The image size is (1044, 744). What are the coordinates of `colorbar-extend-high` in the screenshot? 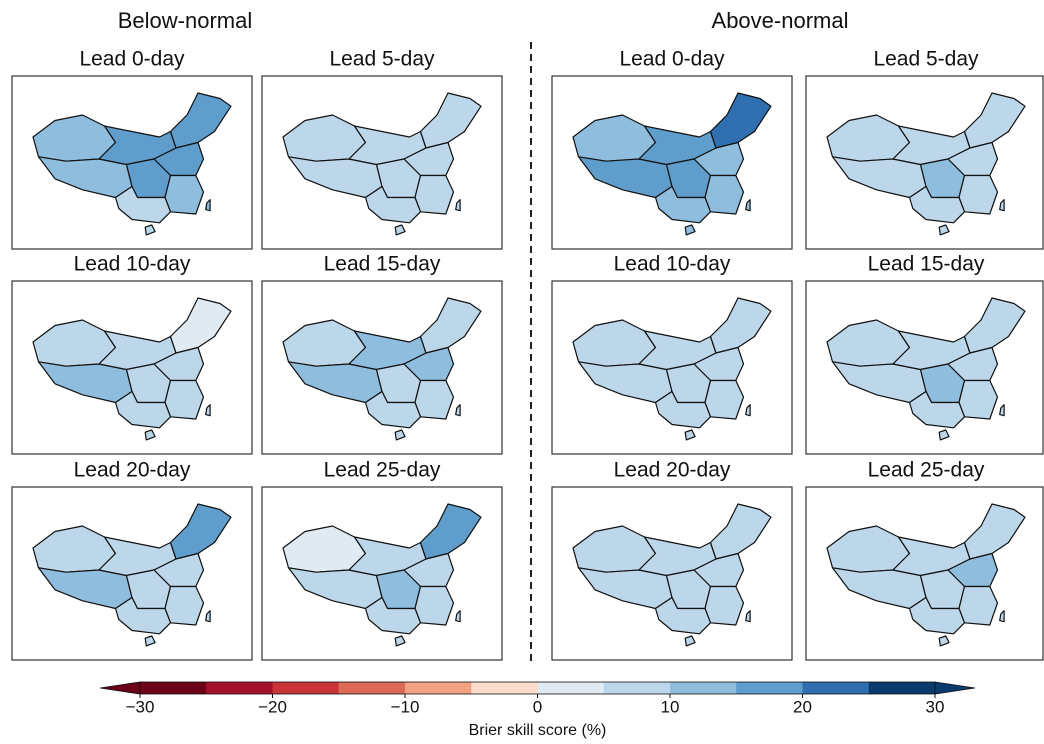 It's located at (955, 688).